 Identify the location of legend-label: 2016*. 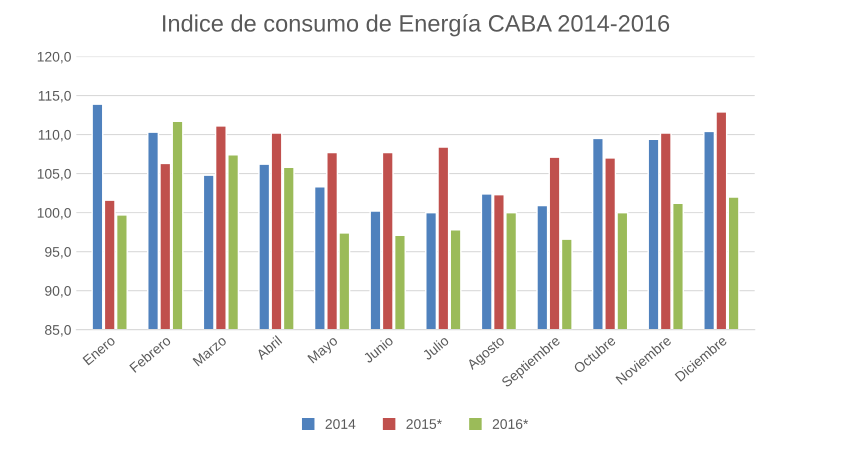
(510, 424).